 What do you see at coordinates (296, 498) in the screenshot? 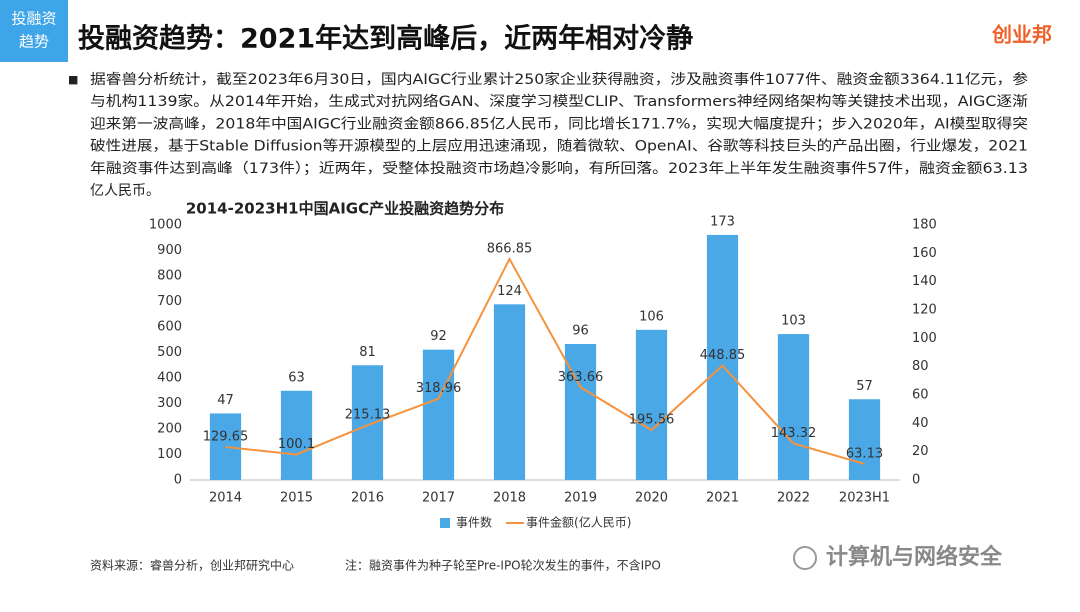
I see `x-tick-label: 2015` at bounding box center [296, 498].